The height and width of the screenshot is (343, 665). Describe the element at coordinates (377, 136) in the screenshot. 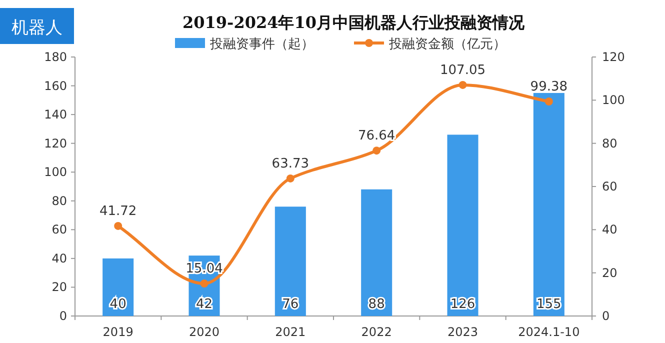

I see `data-label: 76.64` at that location.